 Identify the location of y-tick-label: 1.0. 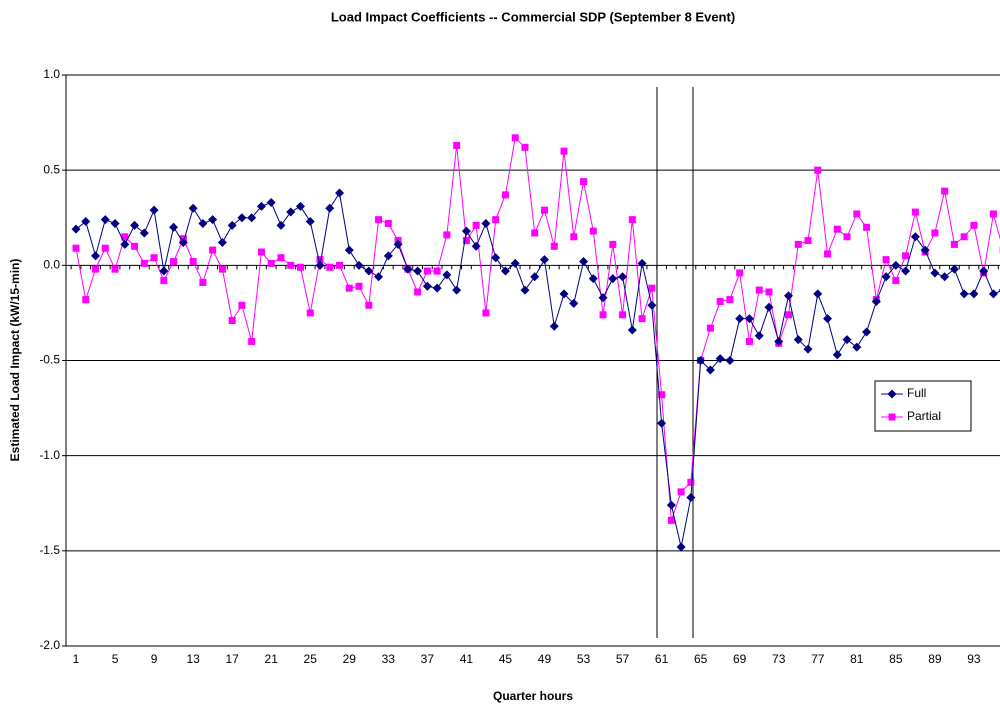
(51, 74).